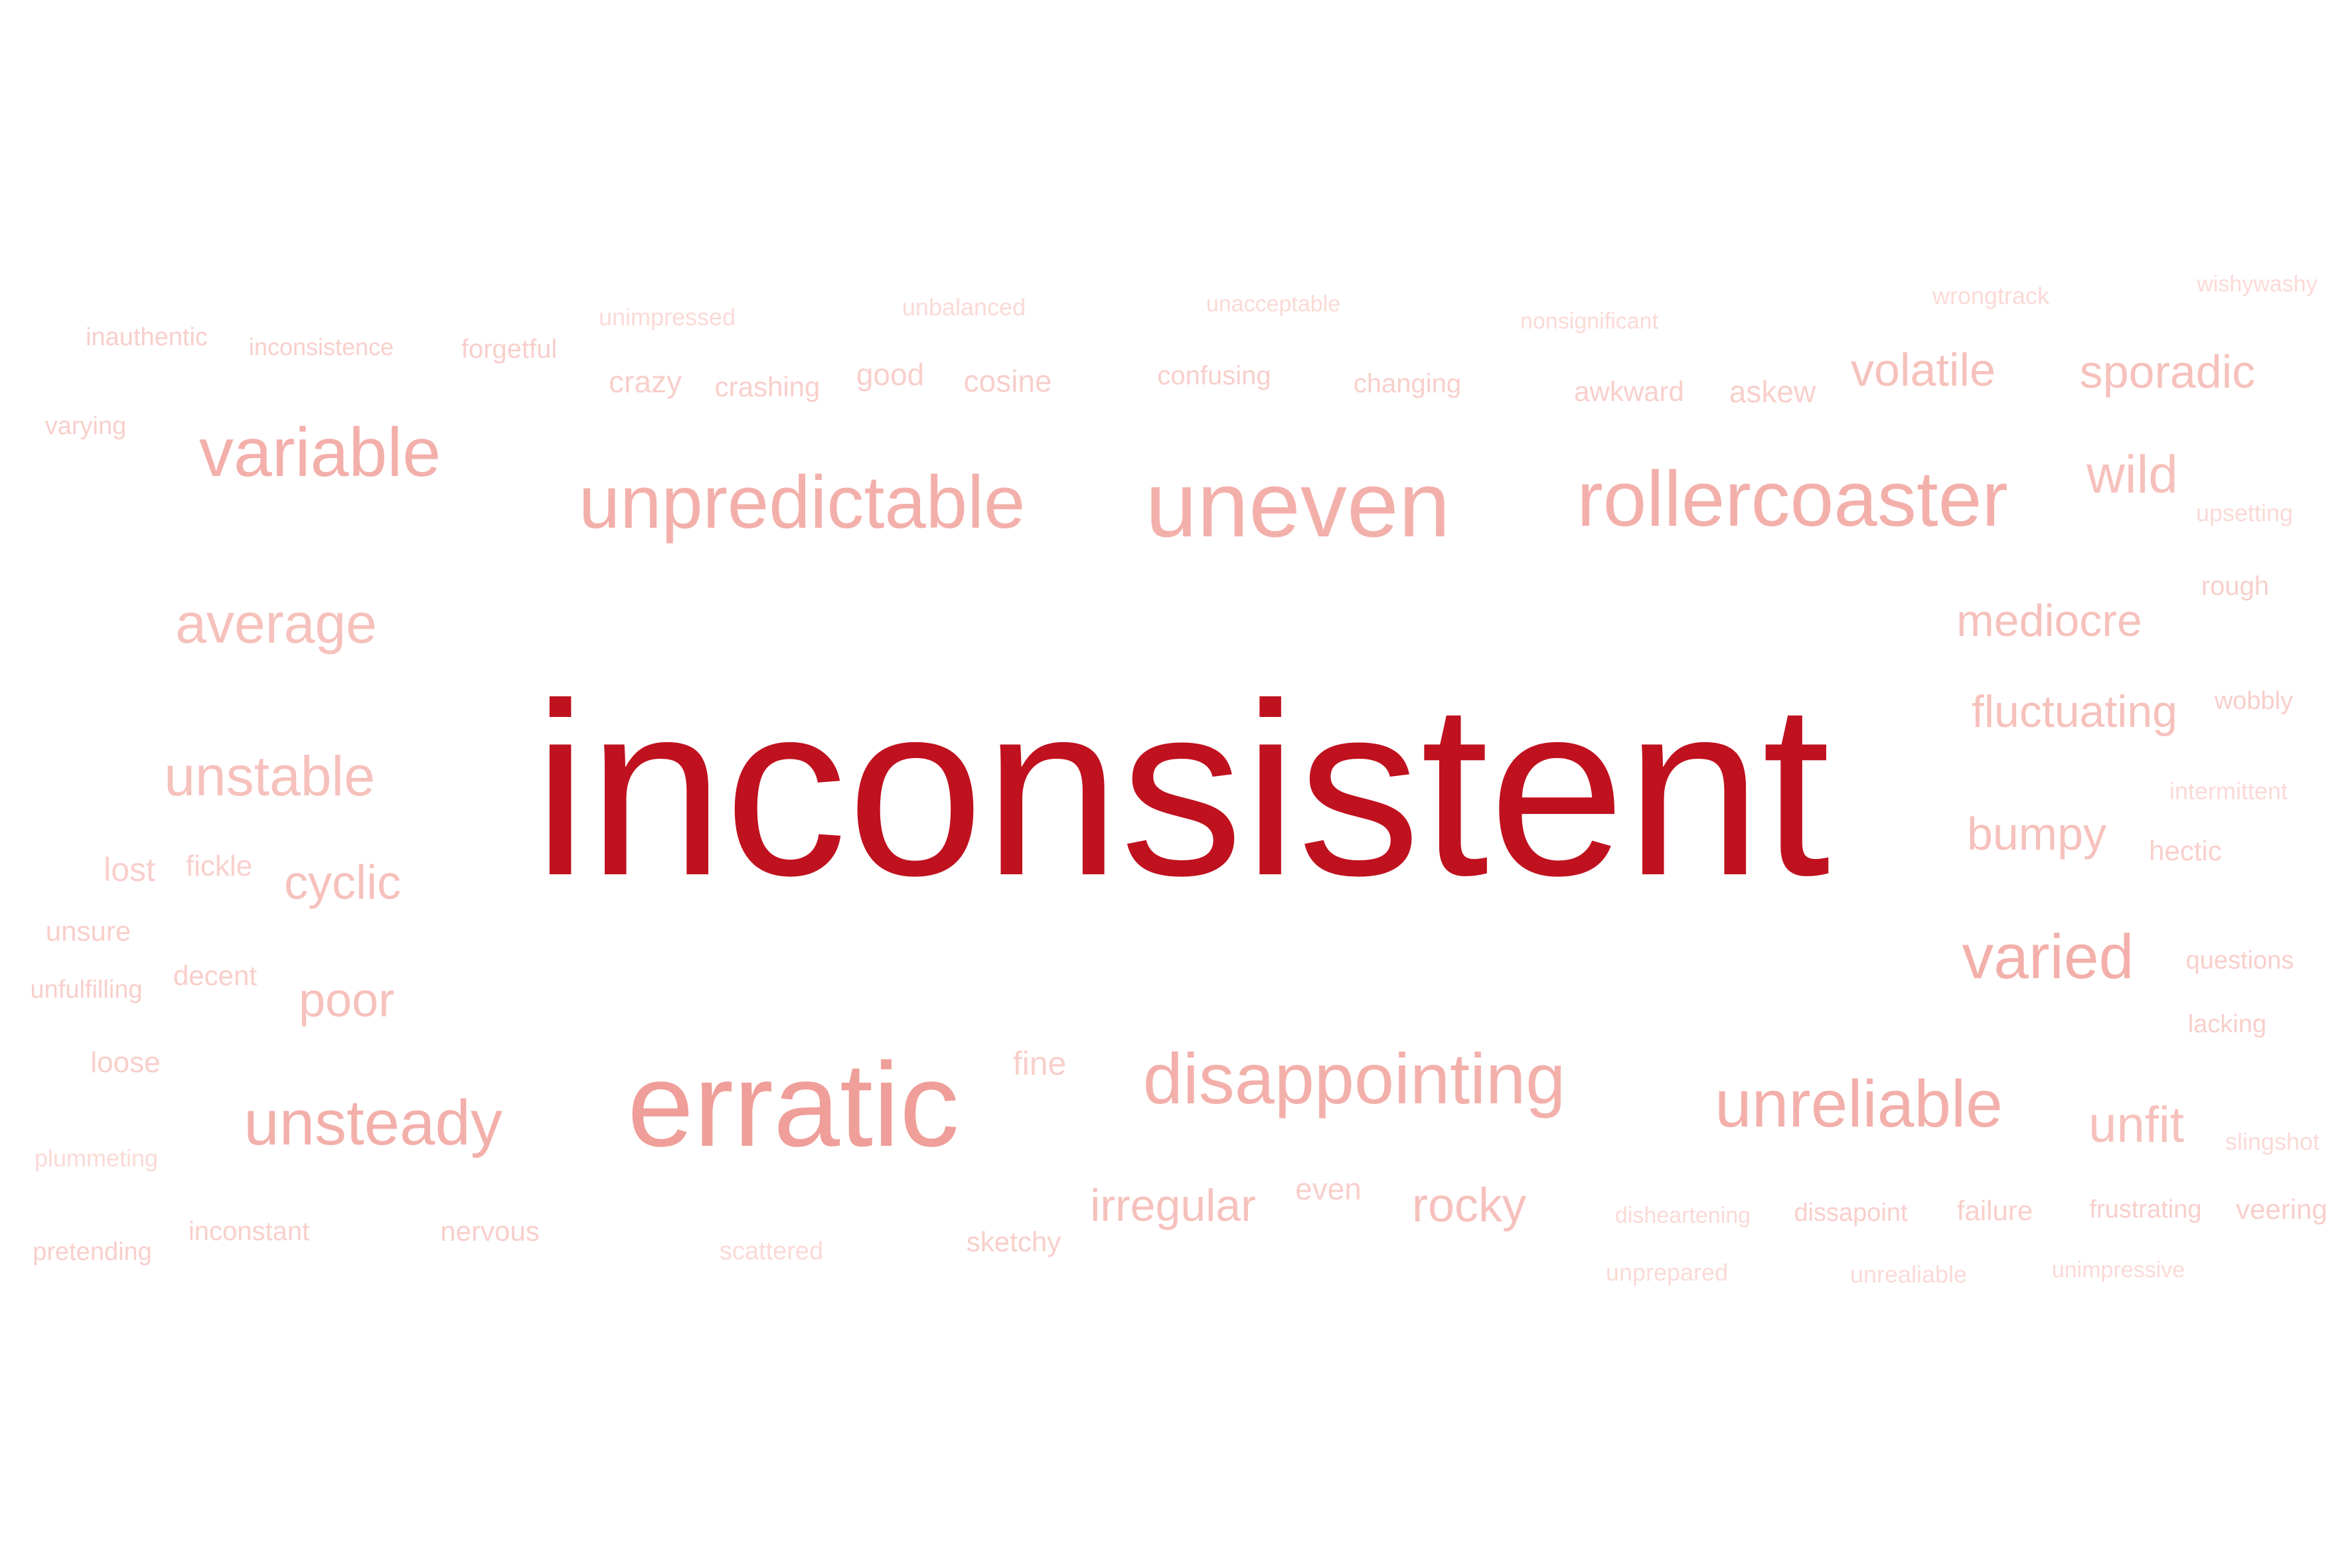  What do you see at coordinates (147, 337) in the screenshot?
I see `word-inauthentic: inauthentic` at bounding box center [147, 337].